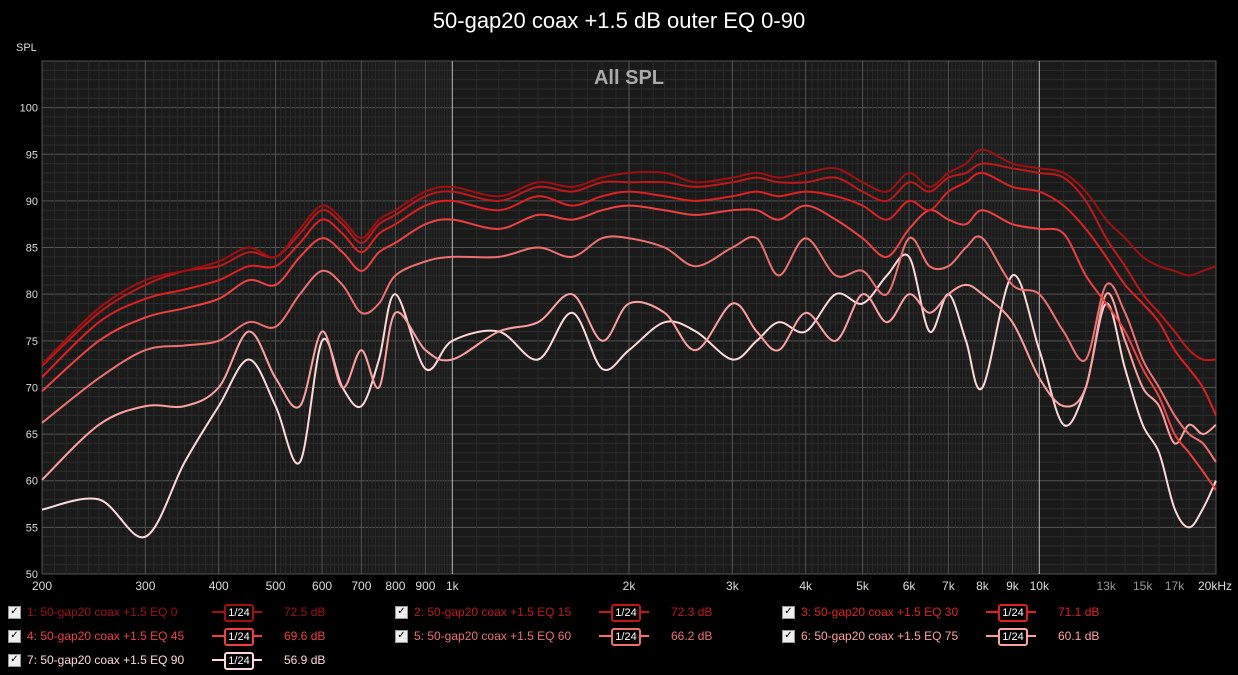  Describe the element at coordinates (32, 249) in the screenshot. I see `y-tick-label: 85` at that location.